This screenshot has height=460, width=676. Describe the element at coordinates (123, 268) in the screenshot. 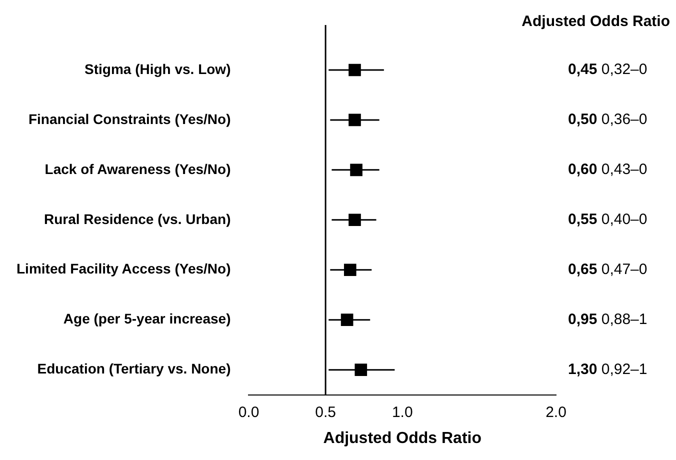

I see `y-tick-label: Limited Facility Access (Yes/No)` at that location.